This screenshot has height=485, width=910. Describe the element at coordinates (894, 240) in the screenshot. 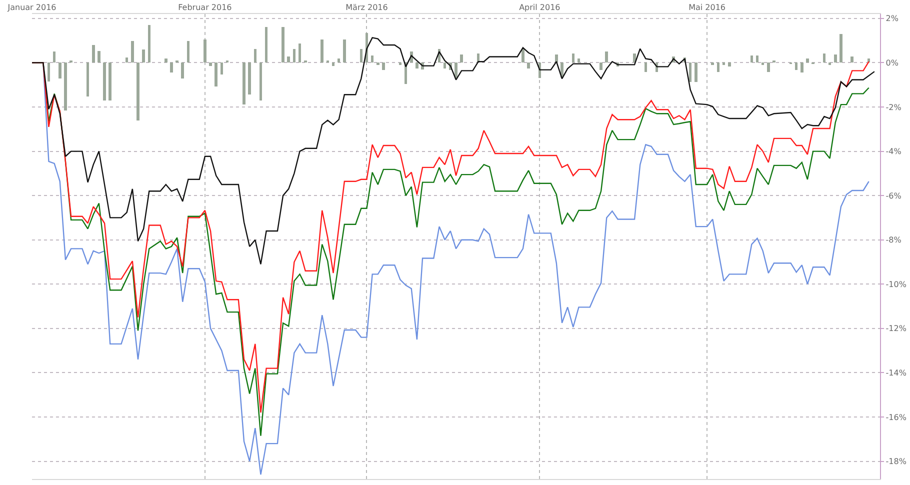

I see `y-tick-label: -8%` at that location.